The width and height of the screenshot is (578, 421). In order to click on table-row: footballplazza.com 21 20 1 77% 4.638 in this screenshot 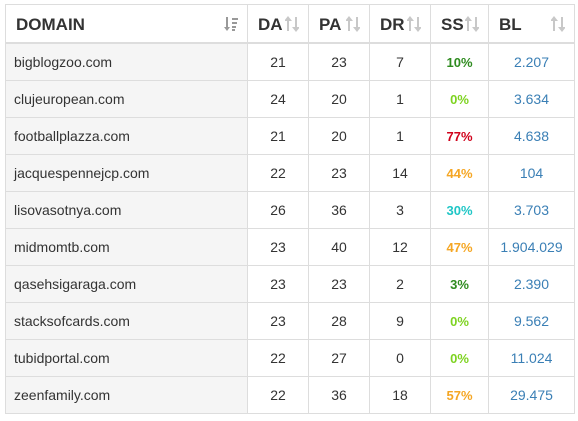, I will do `click(290, 136)`.